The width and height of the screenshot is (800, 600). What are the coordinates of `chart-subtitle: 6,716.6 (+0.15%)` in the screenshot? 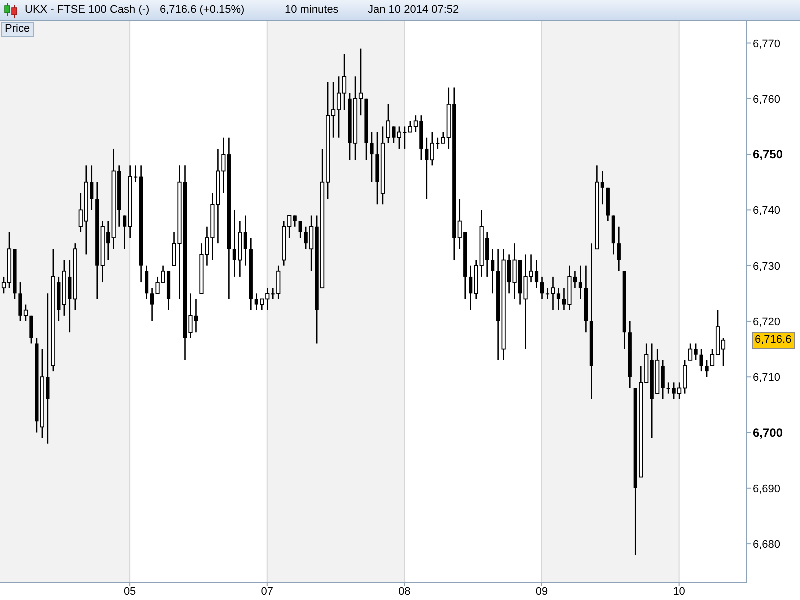 It's located at (202, 10).